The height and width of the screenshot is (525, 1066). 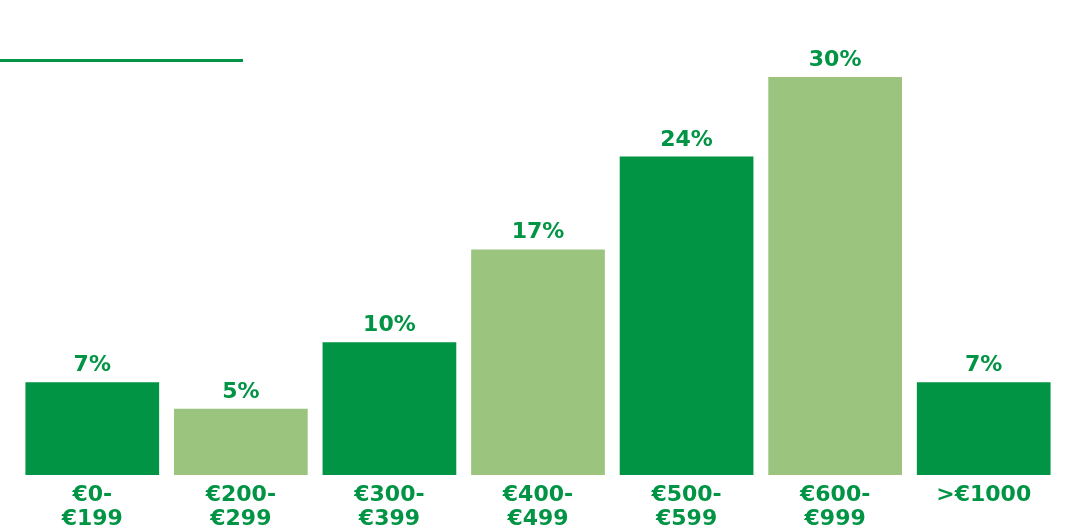 What do you see at coordinates (834, 502) in the screenshot?
I see `x-tick-label: €600-€999` at bounding box center [834, 502].